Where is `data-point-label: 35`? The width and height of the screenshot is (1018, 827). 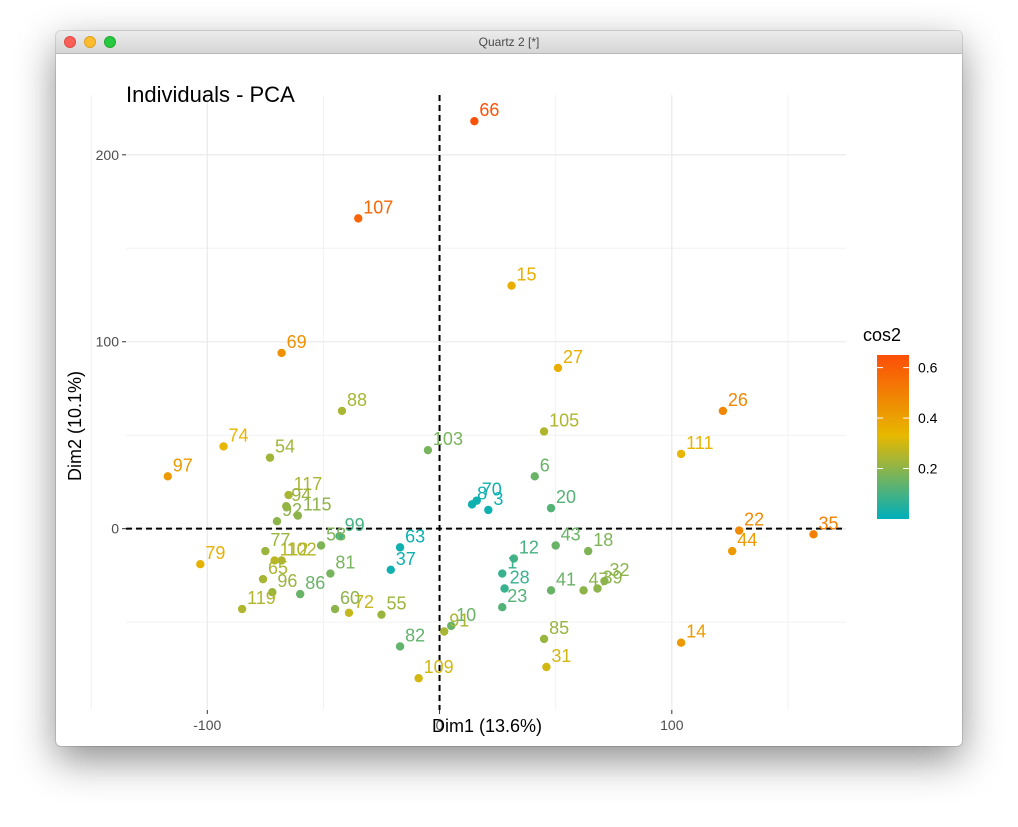
data-point-label: 35 is located at coordinates (828, 523).